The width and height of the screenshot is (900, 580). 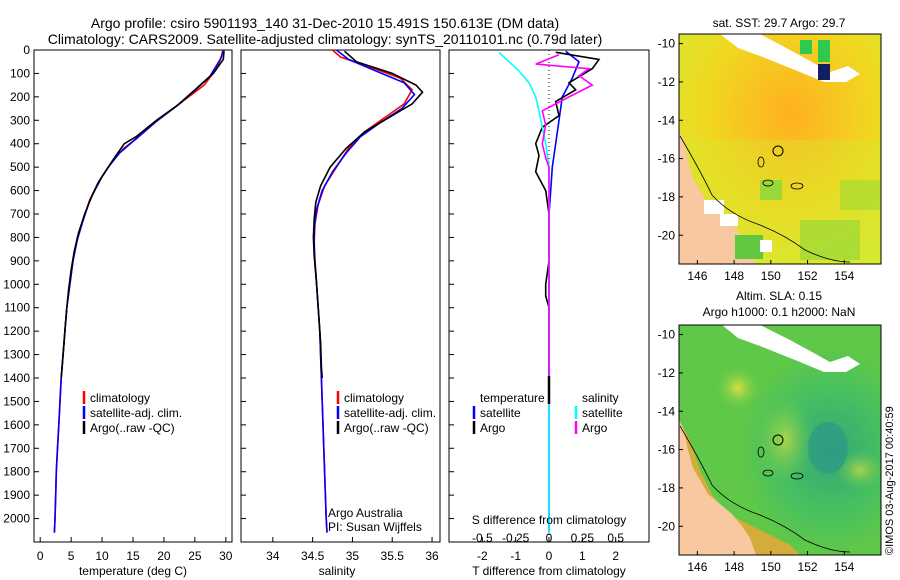 I want to click on series-climatology, so click(x=363, y=291).